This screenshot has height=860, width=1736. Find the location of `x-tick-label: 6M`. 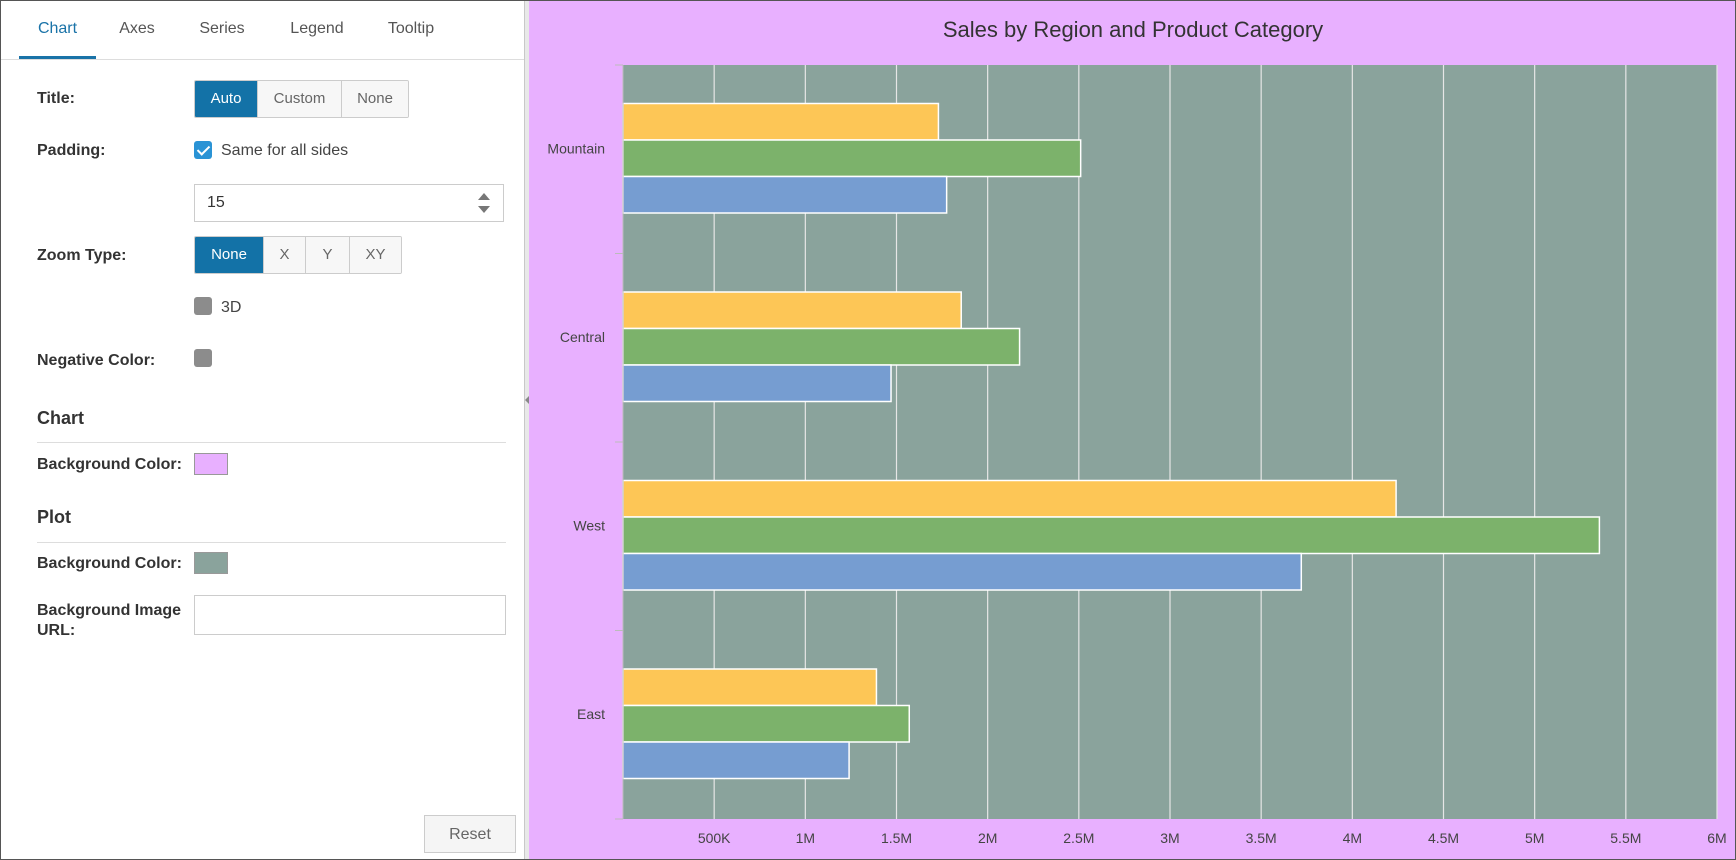

x-tick-label: 6M is located at coordinates (1716, 838).